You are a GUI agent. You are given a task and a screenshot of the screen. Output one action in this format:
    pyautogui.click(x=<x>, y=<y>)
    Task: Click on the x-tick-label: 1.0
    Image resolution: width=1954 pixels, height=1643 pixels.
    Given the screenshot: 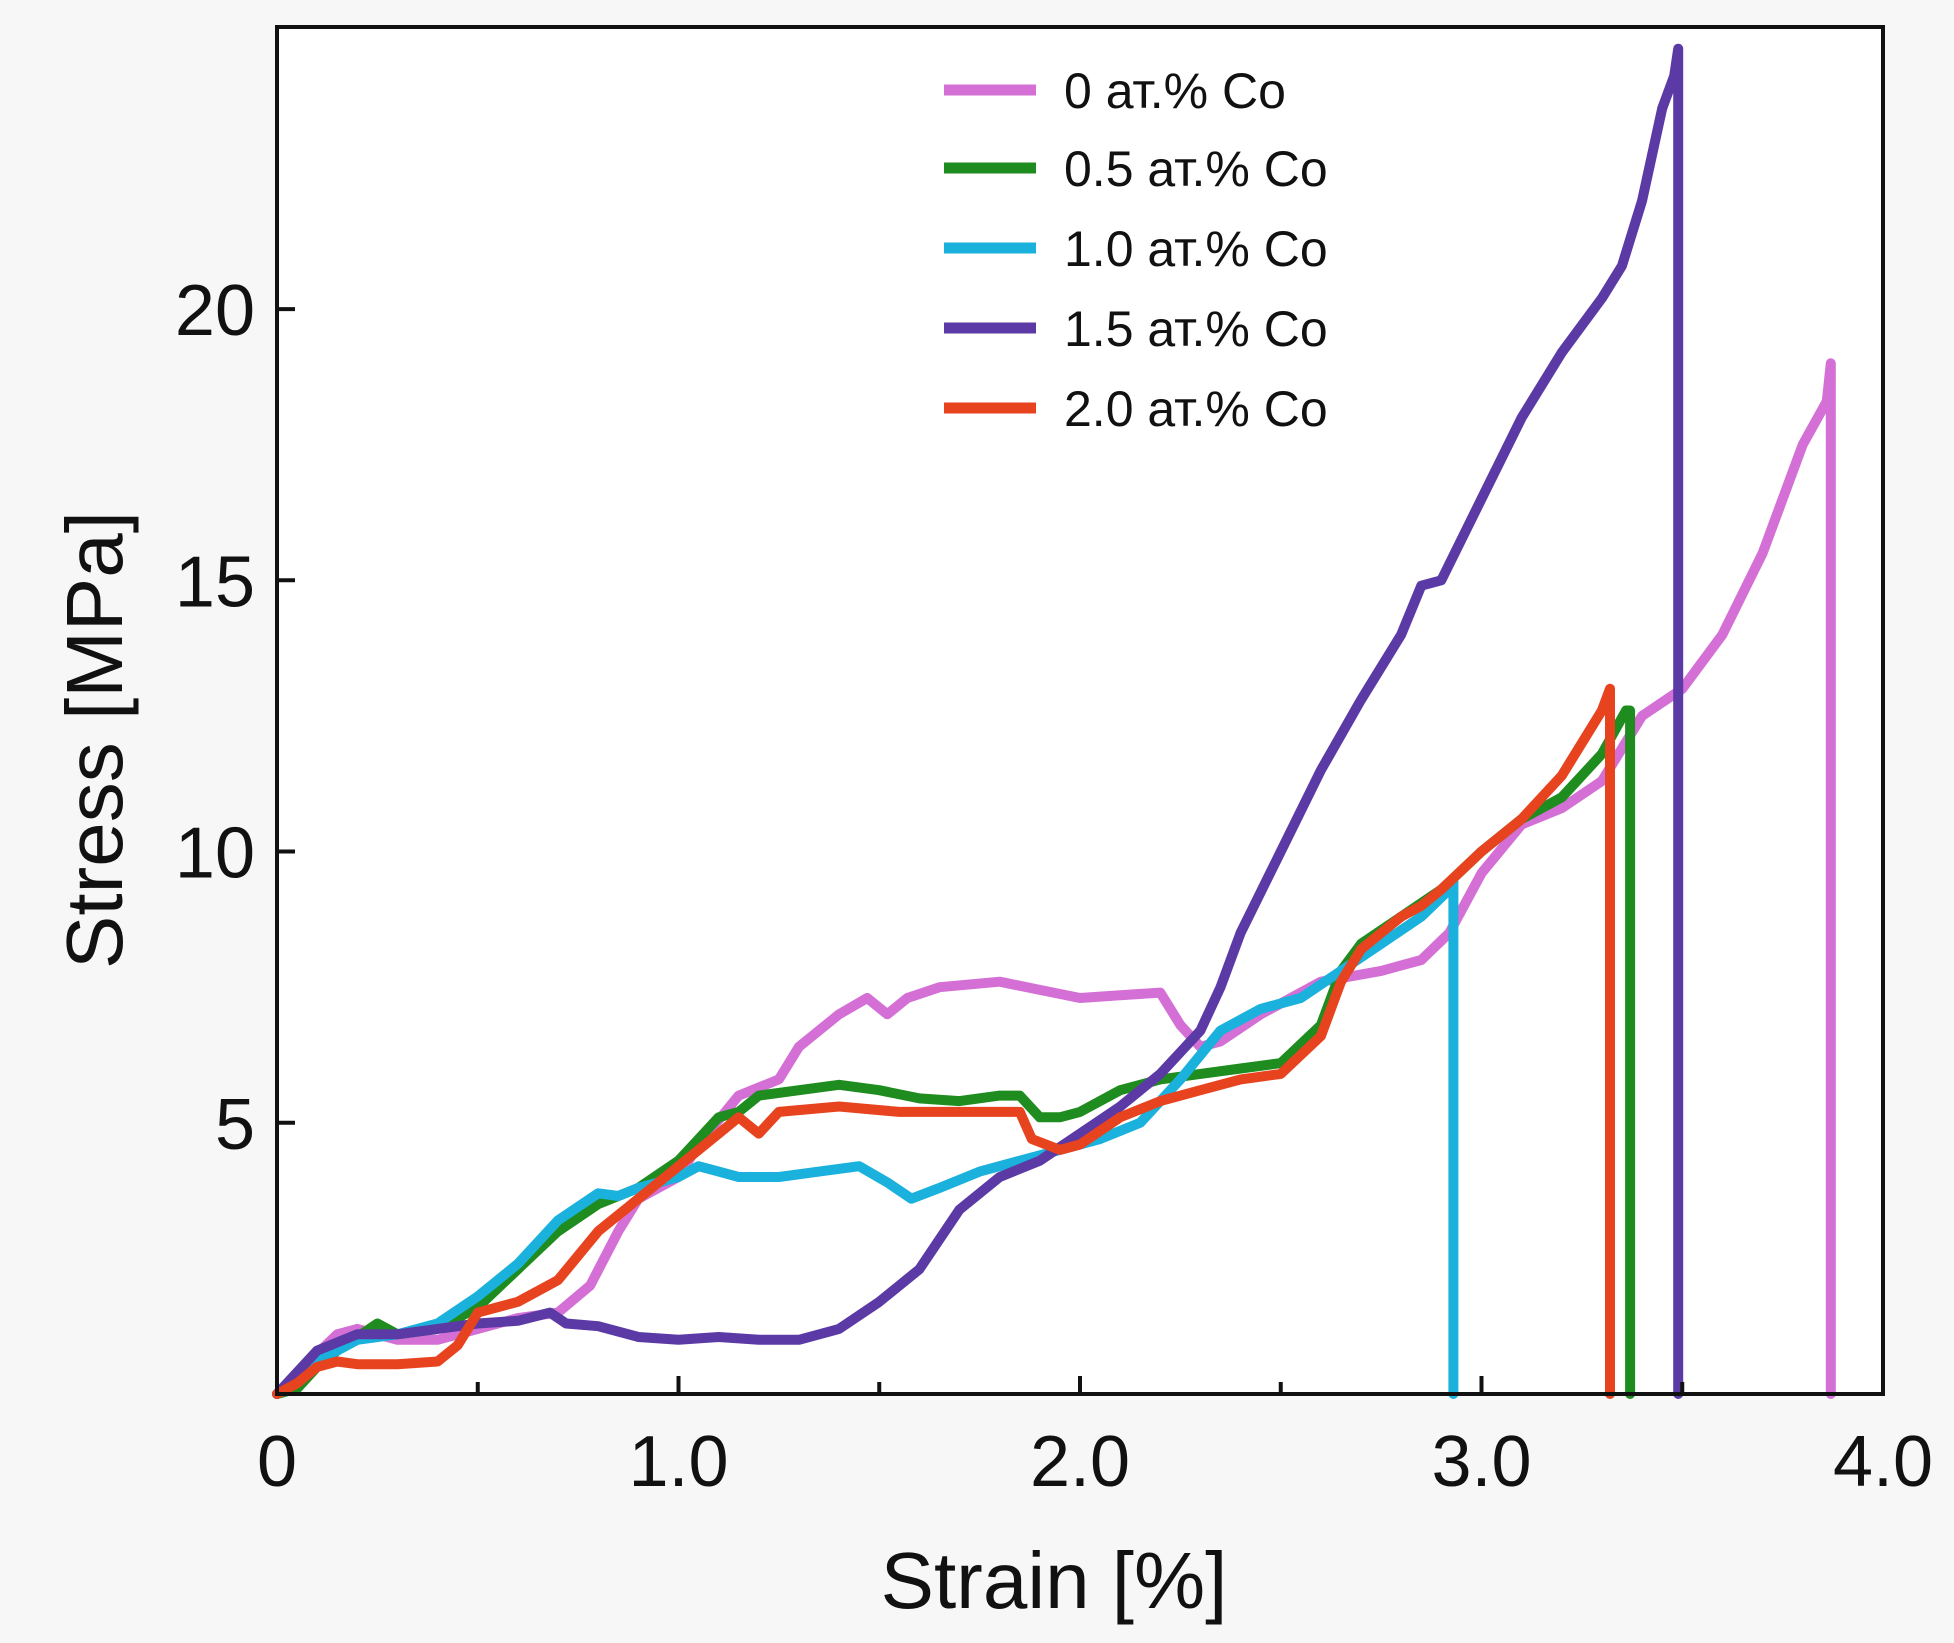 What is the action you would take?
    pyautogui.click(x=678, y=1462)
    